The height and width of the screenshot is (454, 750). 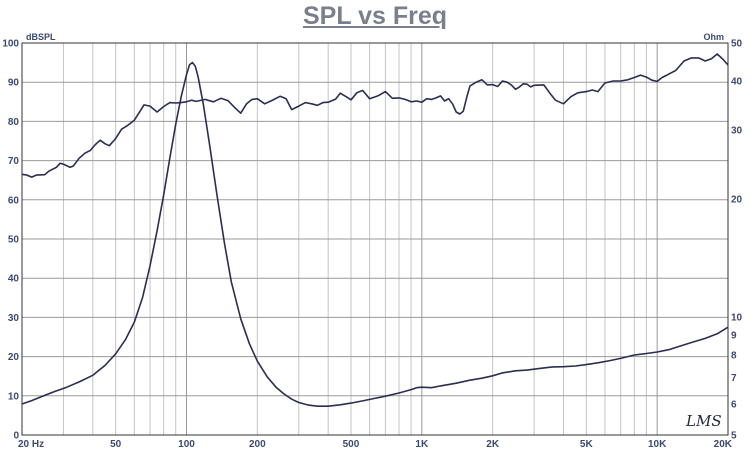 I want to click on x-tick-label: 10K, so click(x=657, y=444).